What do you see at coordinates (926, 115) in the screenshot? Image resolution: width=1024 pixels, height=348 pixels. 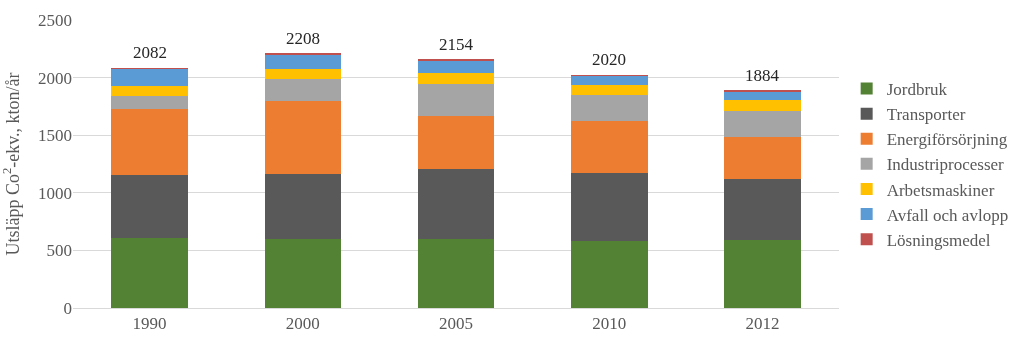 I see `legend-label: Transporter` at bounding box center [926, 115].